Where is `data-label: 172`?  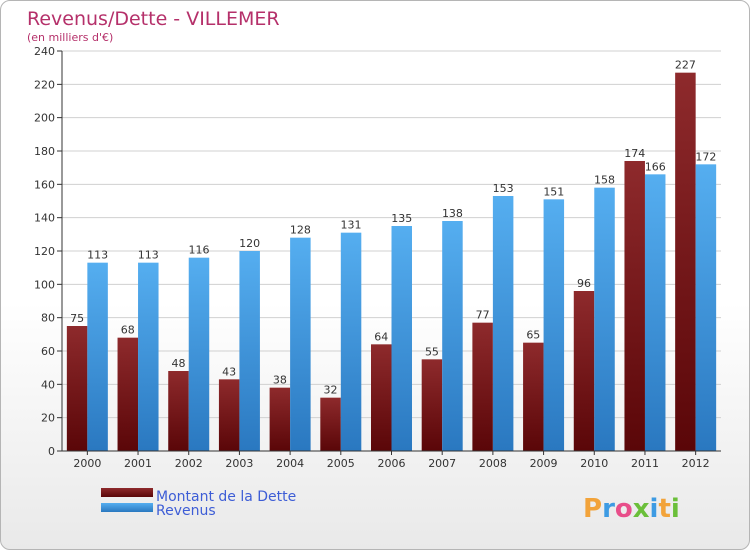
data-label: 172 is located at coordinates (705, 156).